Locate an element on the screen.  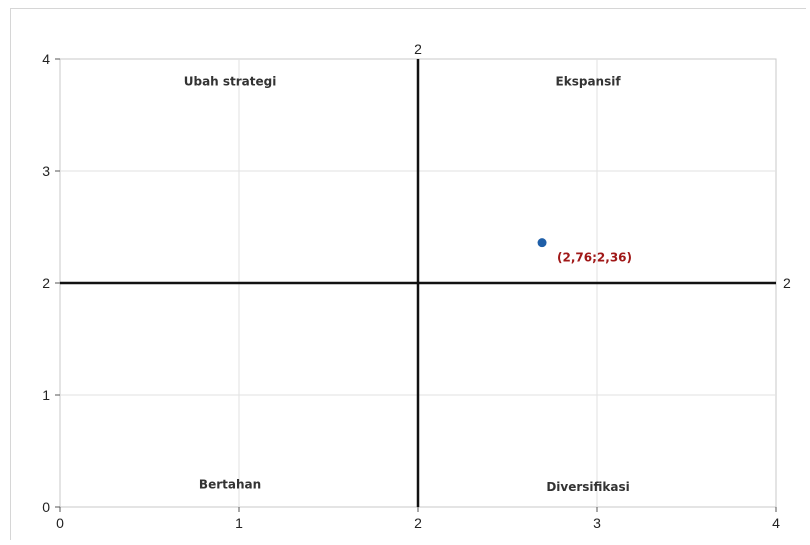
quadrant-label: Ekspansif is located at coordinates (589, 81).